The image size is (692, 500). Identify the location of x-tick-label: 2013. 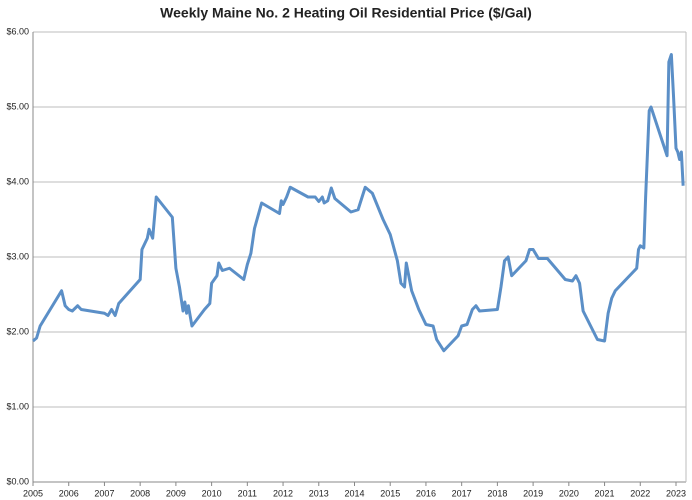
(319, 493).